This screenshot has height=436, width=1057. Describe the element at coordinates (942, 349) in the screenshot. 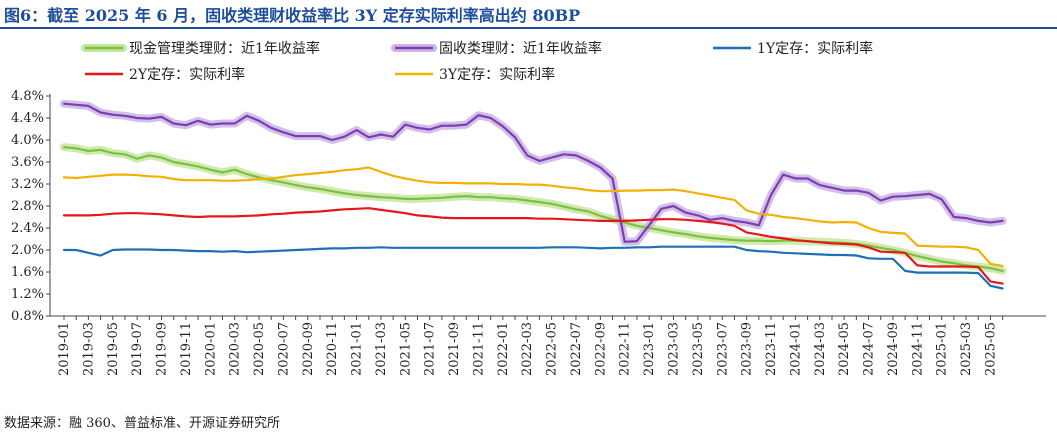

I see `x-tick-label: 2025-01` at that location.